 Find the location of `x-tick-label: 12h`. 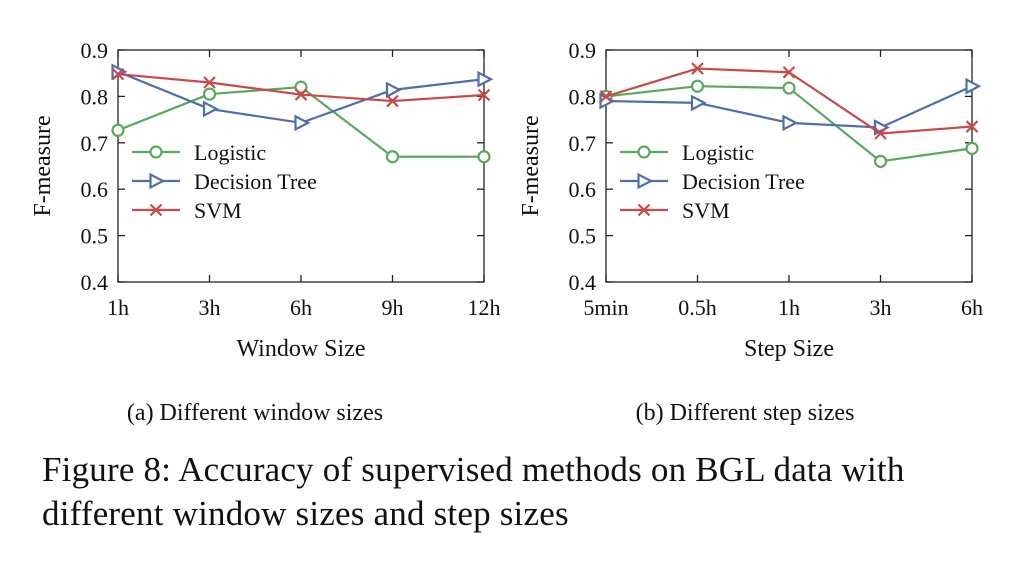

x-tick-label: 12h is located at coordinates (484, 307).